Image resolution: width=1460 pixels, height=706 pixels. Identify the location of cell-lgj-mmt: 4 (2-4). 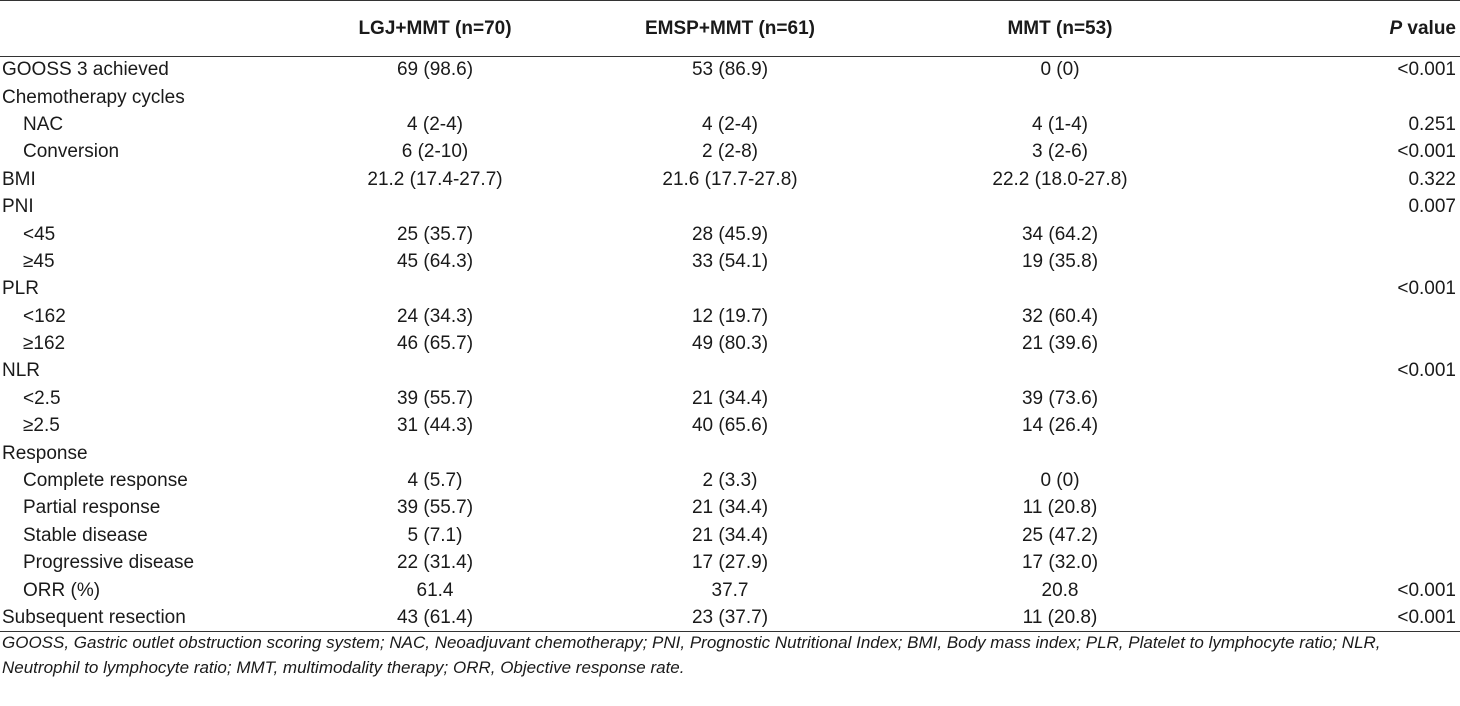
(435, 124).